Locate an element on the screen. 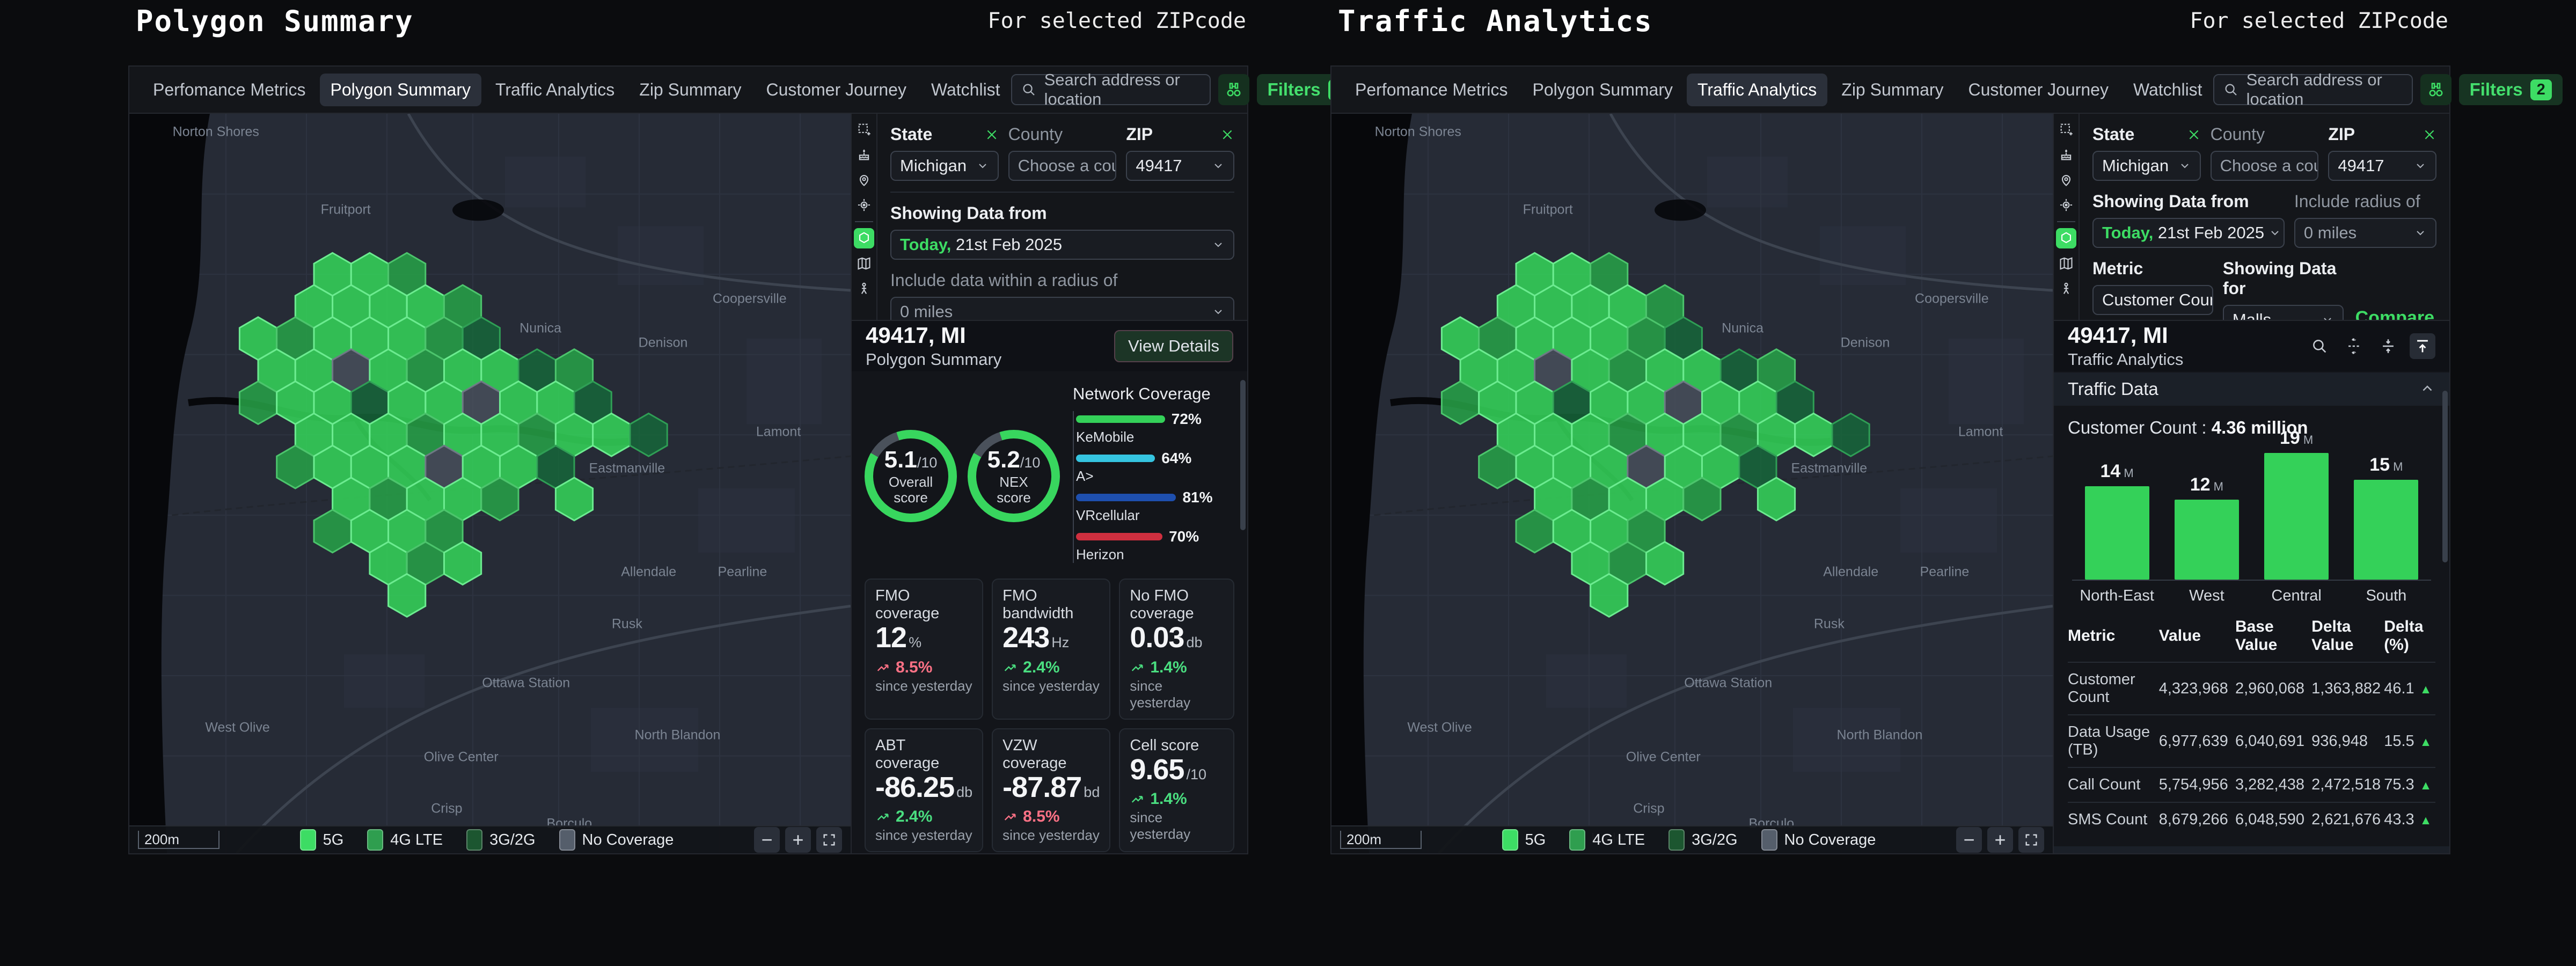 The width and height of the screenshot is (2576, 966). network-coverage-title: Network Coverage is located at coordinates (1142, 393).